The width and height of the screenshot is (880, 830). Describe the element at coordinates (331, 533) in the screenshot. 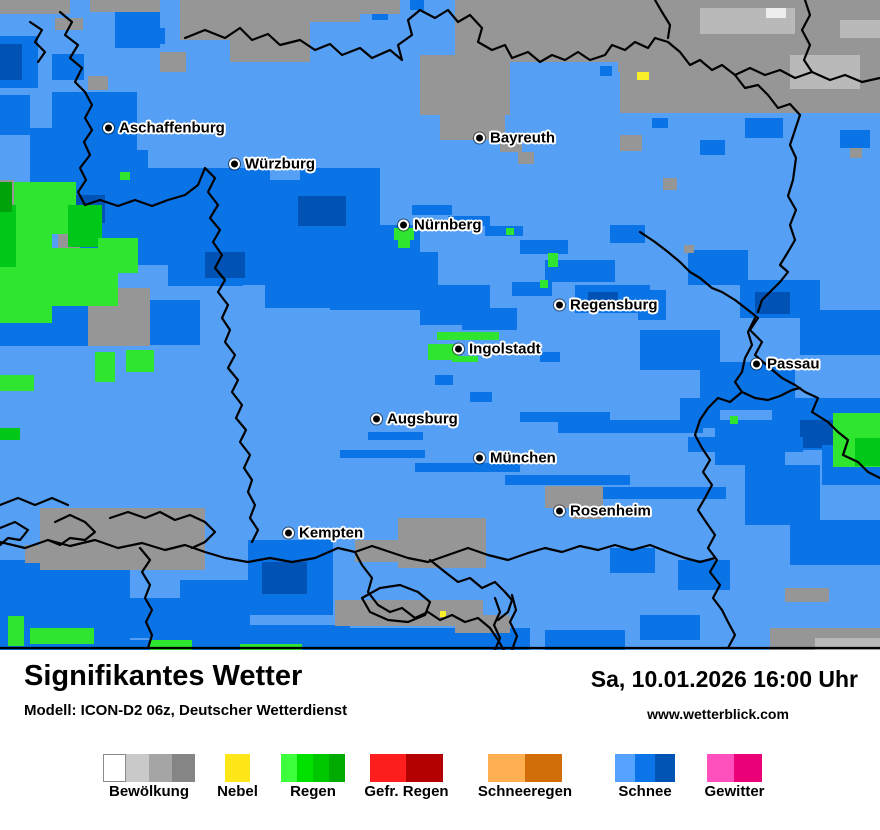

I see `city-label: Kempten` at that location.